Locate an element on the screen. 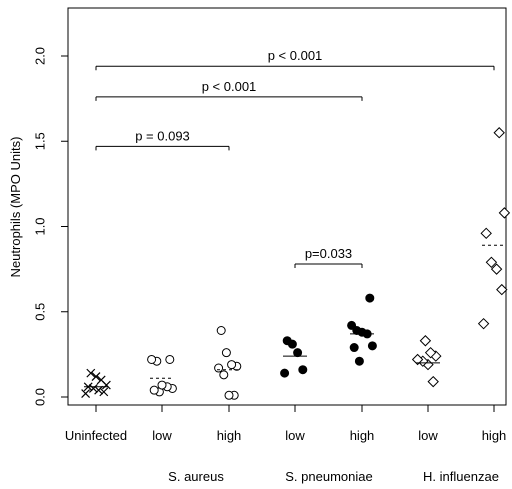 Image resolution: width=512 pixels, height=489 pixels. group-labels: S. aureus S. pneumoniae H. influenzae is located at coordinates (333, 476).